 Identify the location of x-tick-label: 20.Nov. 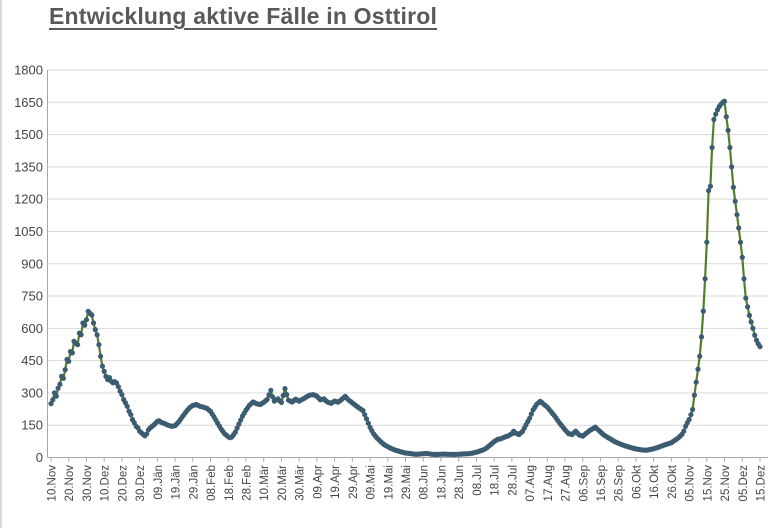
(70, 483).